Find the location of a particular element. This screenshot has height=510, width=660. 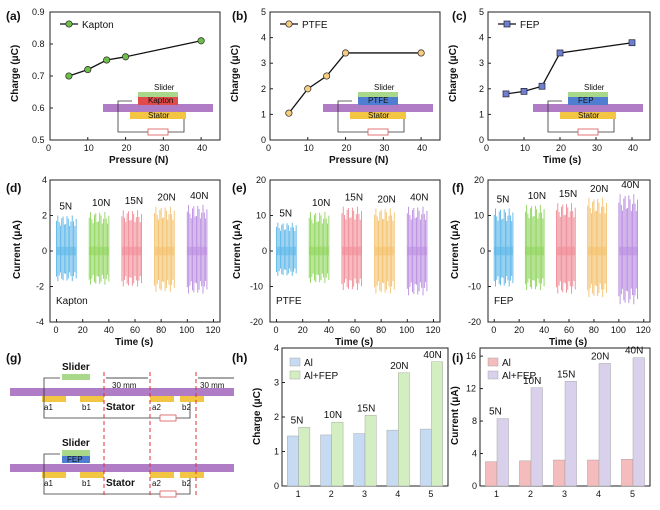

data-point-b is located at coordinates (289, 113).